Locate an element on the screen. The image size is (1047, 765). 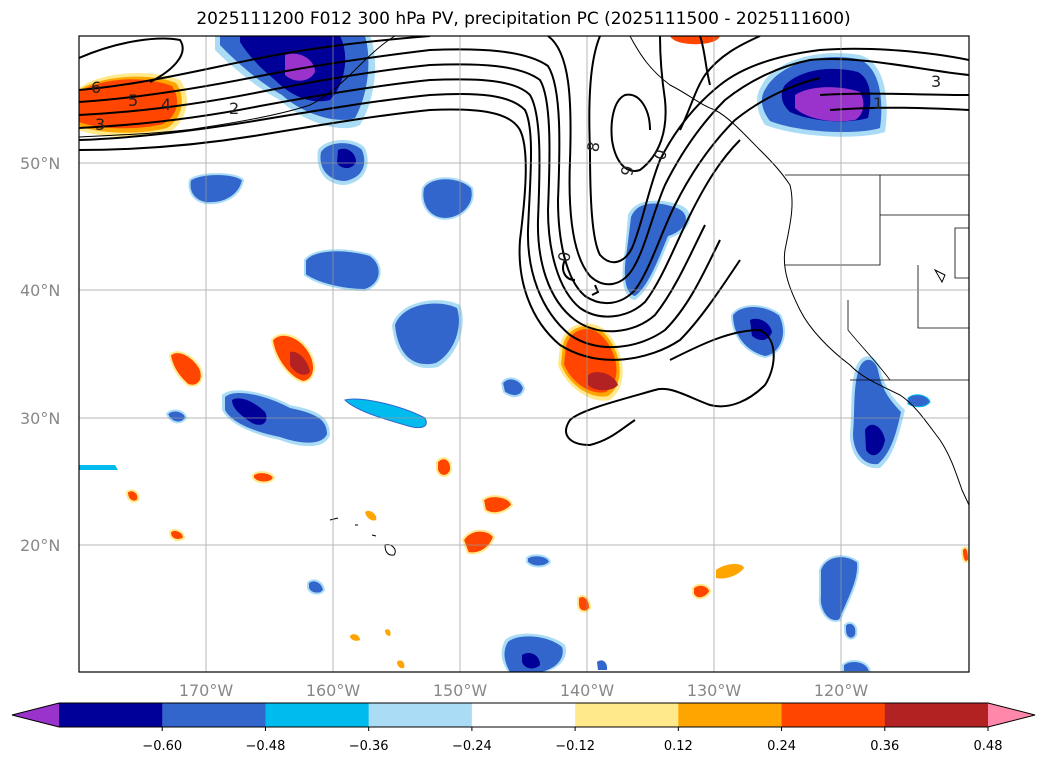
colorbar-tick-label: 0.12 is located at coordinates (678, 746).